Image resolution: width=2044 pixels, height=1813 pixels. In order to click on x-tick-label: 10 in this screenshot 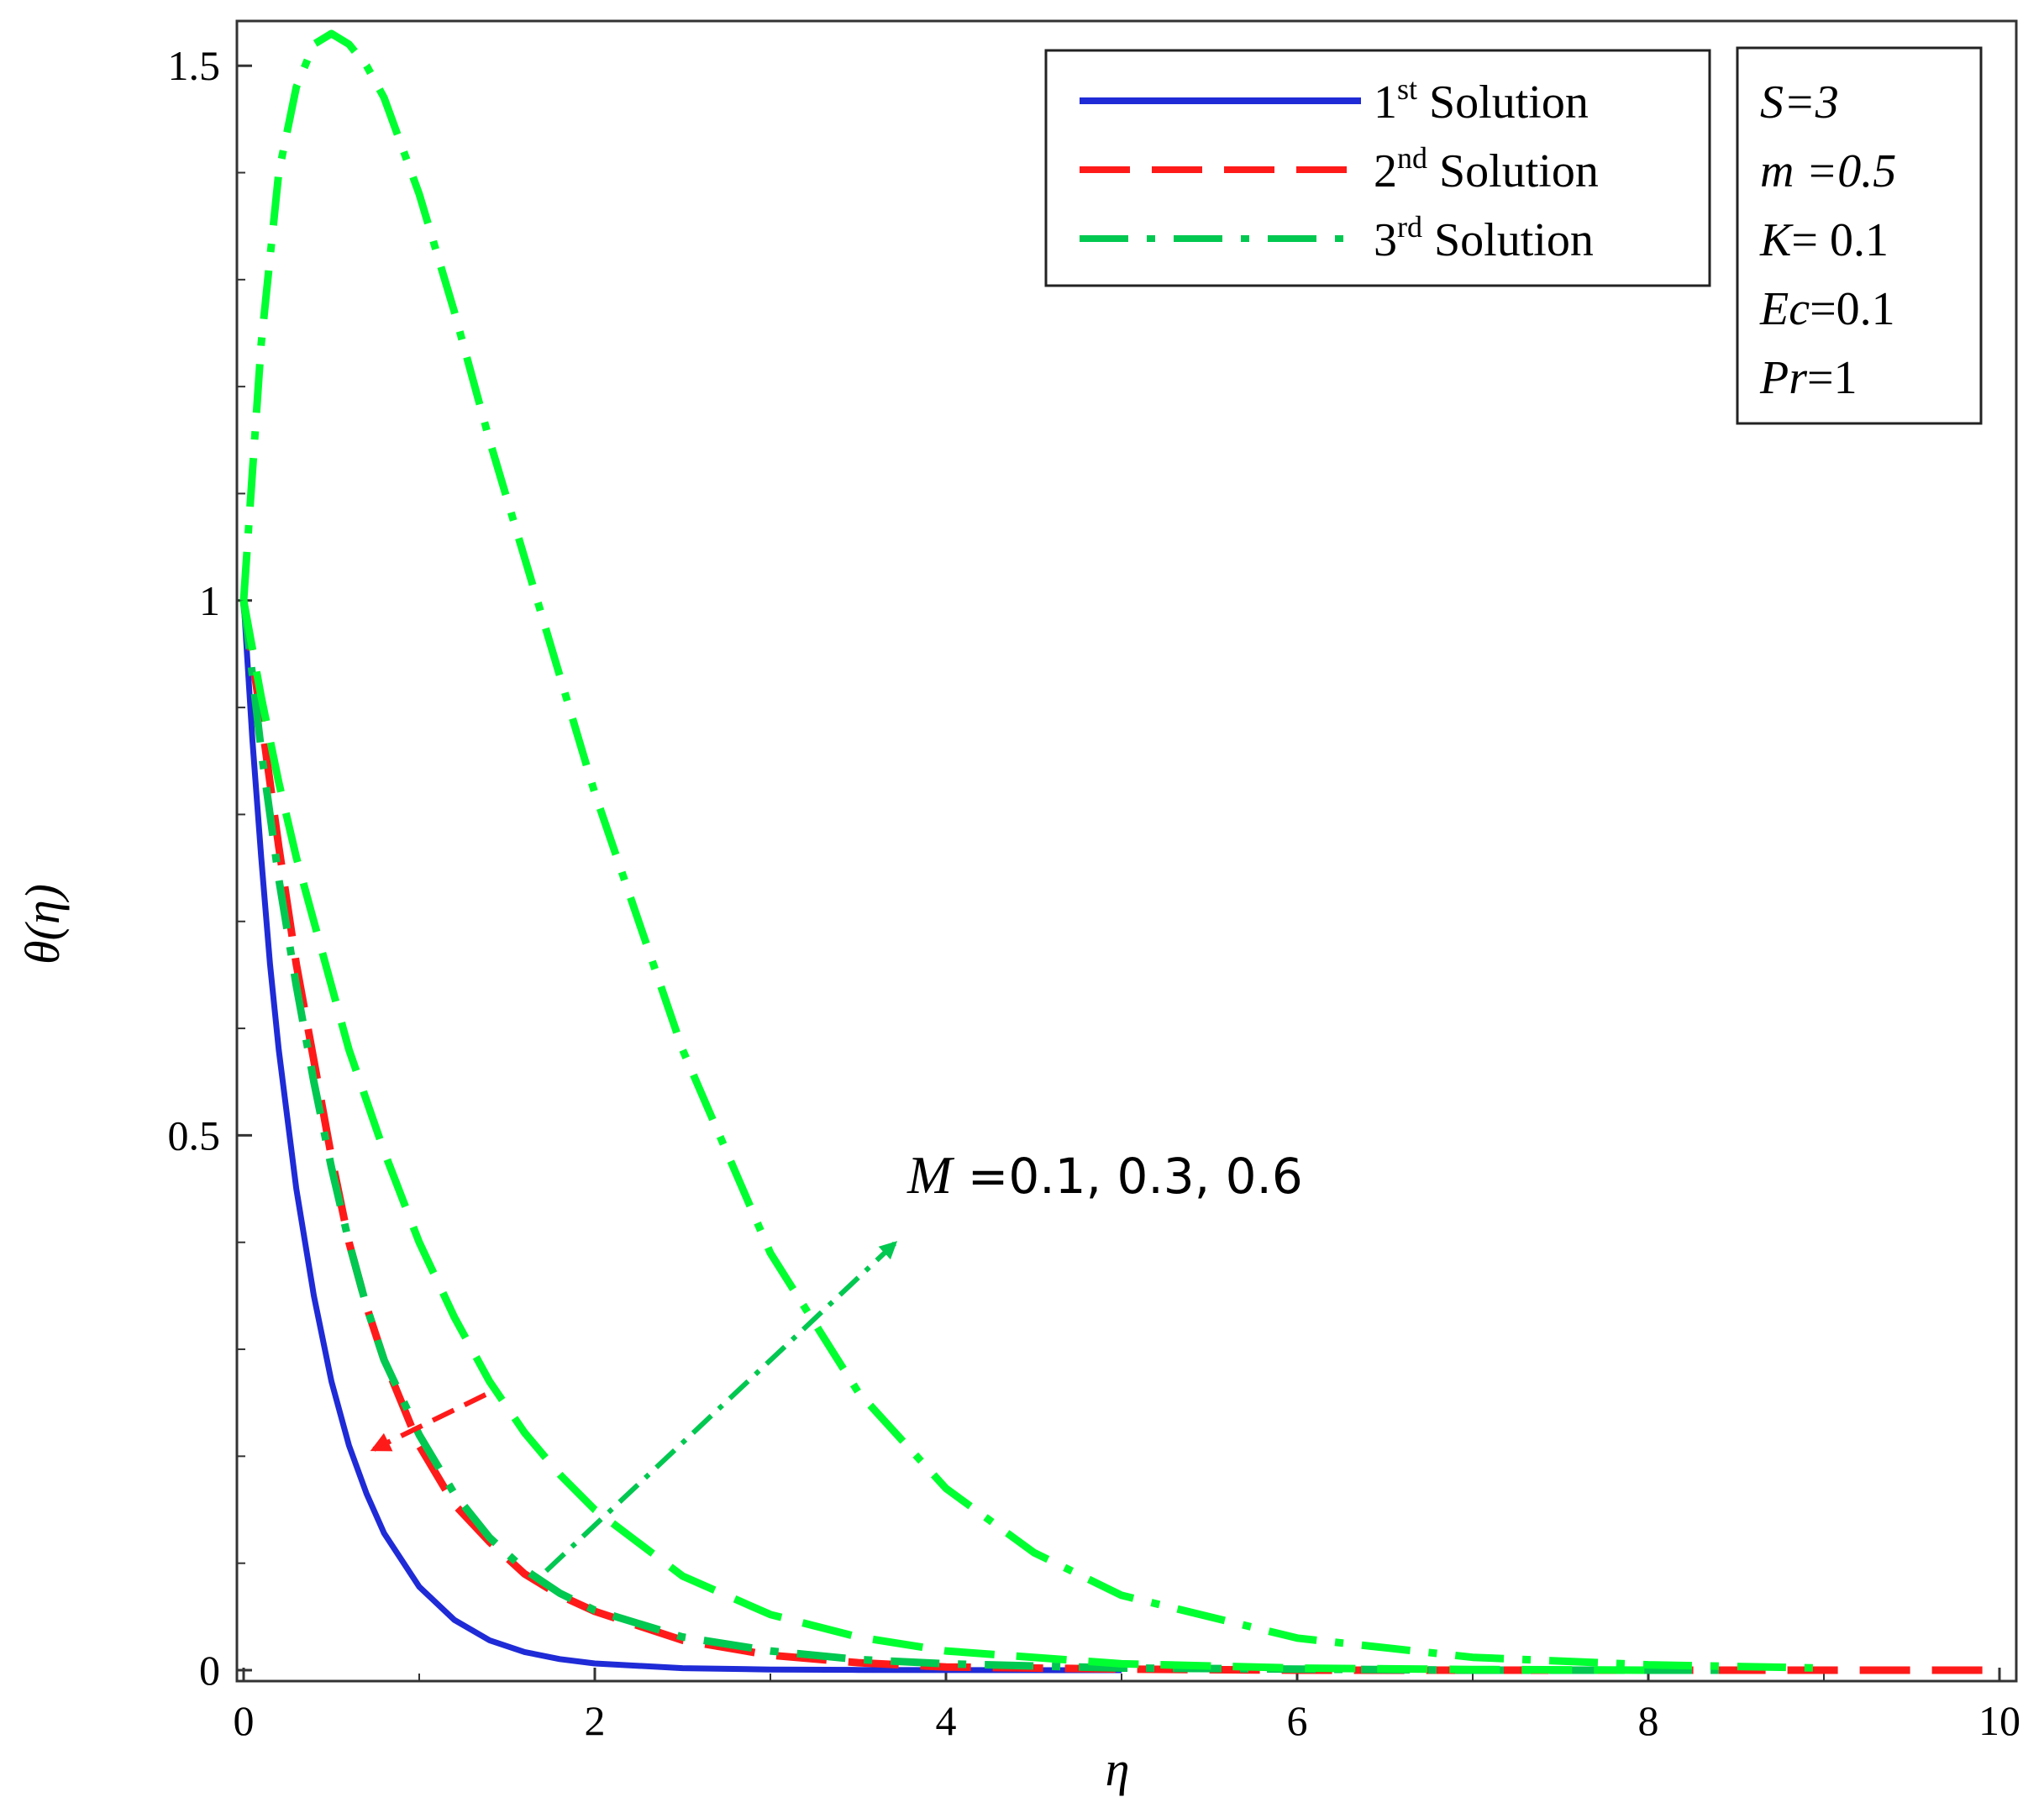, I will do `click(1999, 1720)`.